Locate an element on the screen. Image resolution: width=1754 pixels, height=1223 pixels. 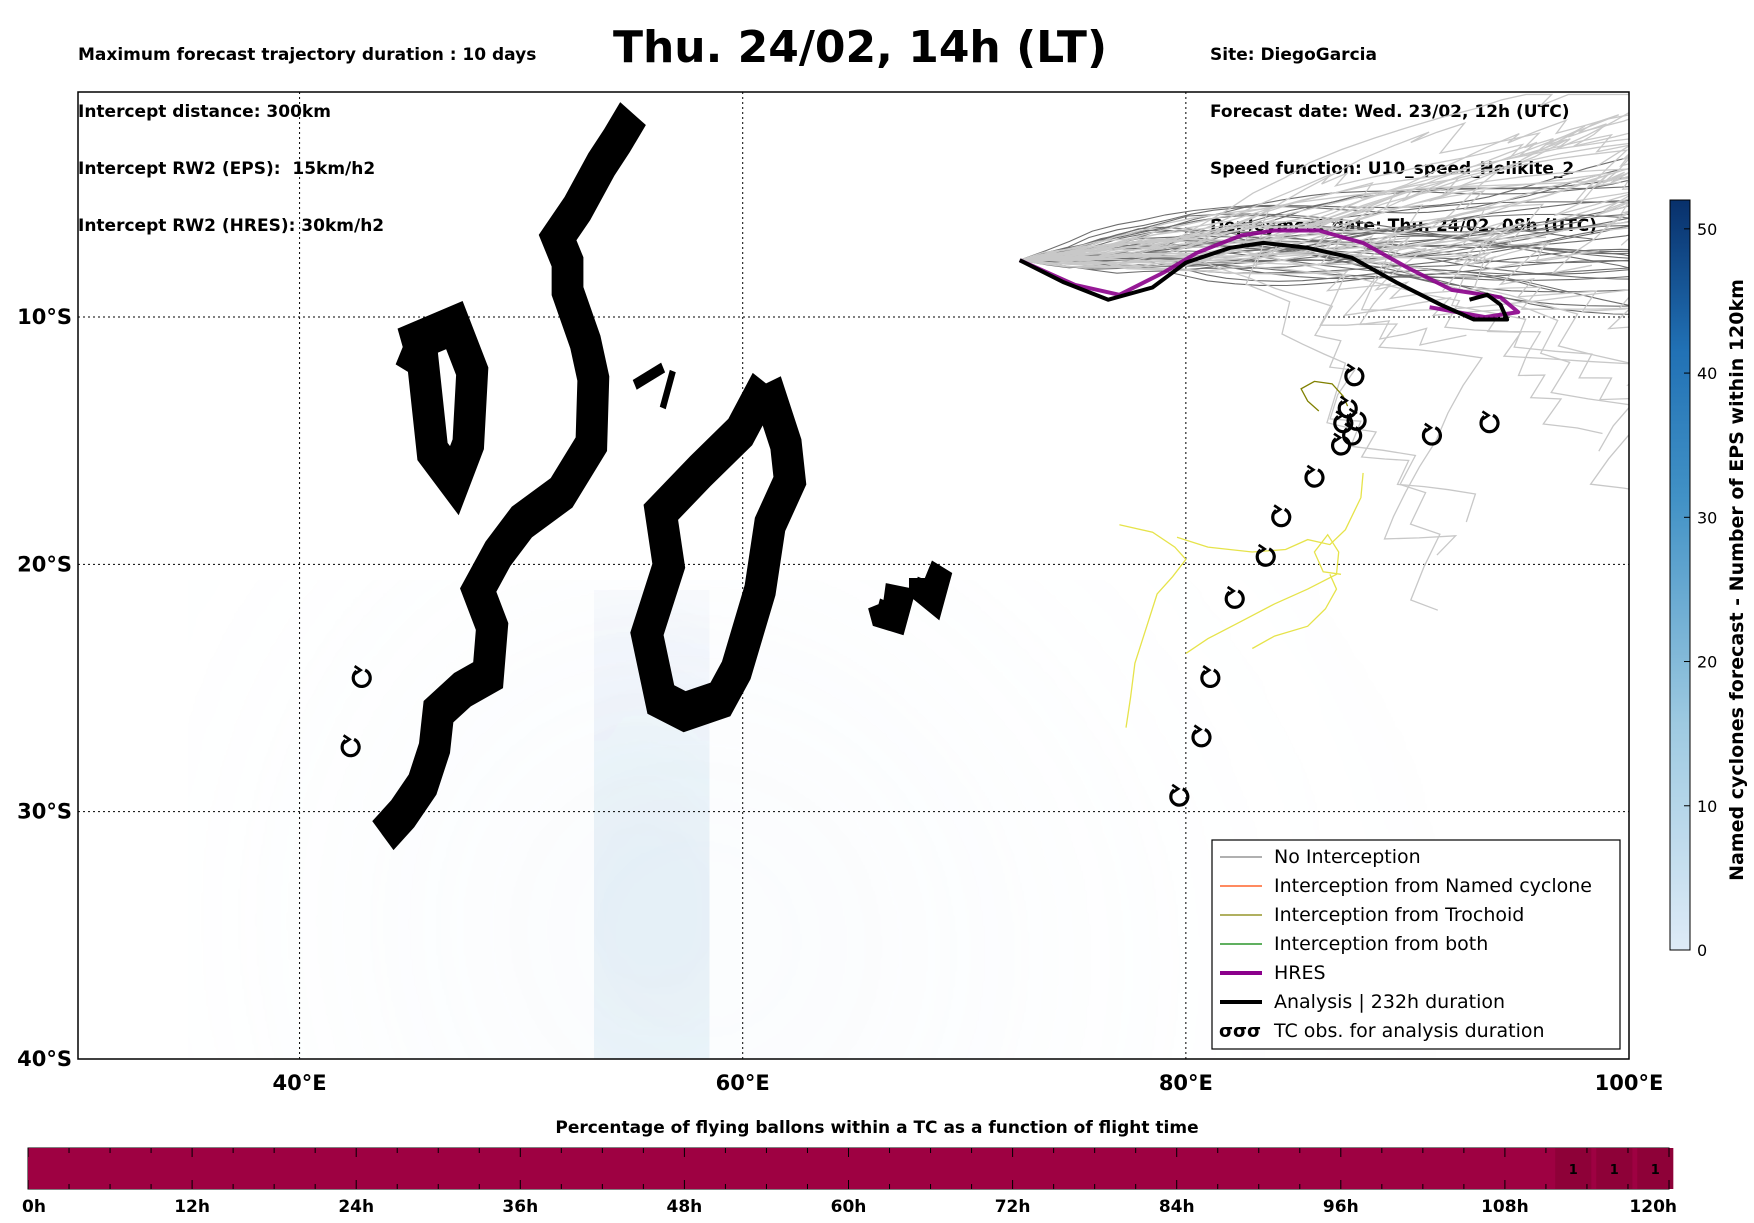
colorbar-tick-label: 50 is located at coordinates (1707, 229).